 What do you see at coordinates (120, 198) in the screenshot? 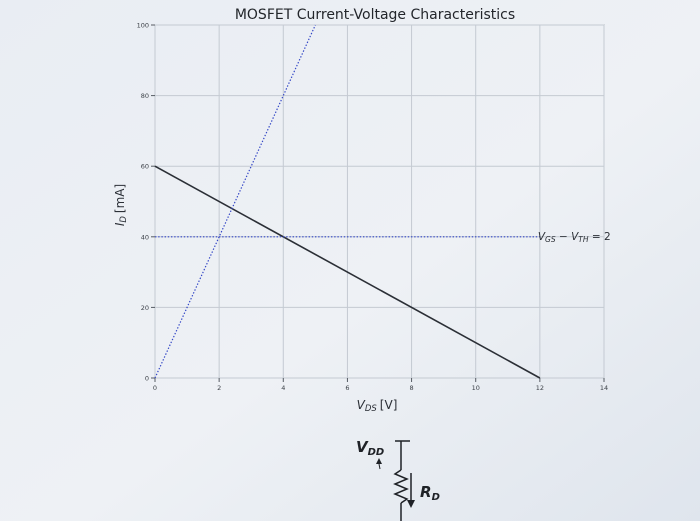
I see `y-axis-label-unit: [mA]` at bounding box center [120, 198].